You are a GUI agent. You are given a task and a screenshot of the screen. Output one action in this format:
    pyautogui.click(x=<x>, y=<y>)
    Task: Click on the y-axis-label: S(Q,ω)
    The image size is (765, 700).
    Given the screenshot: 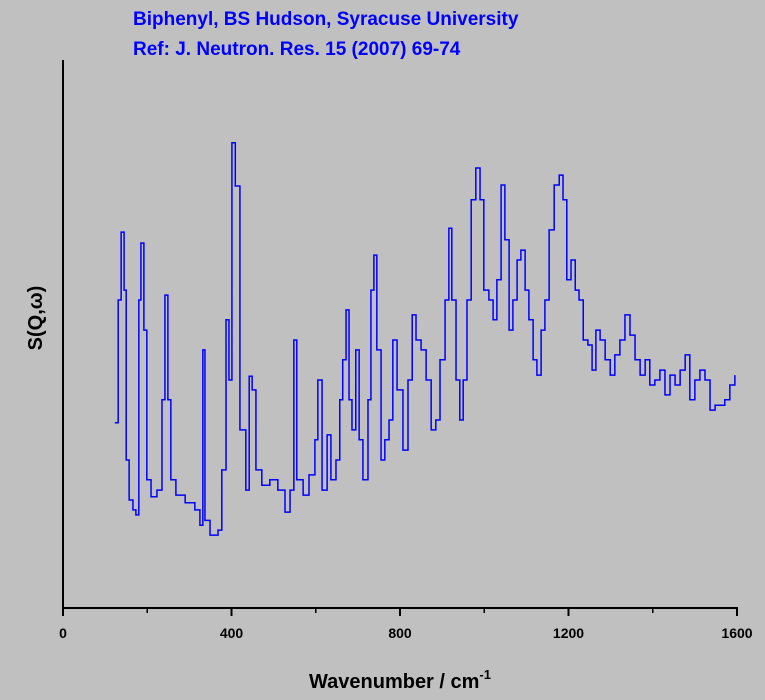 What is the action you would take?
    pyautogui.click(x=36, y=318)
    